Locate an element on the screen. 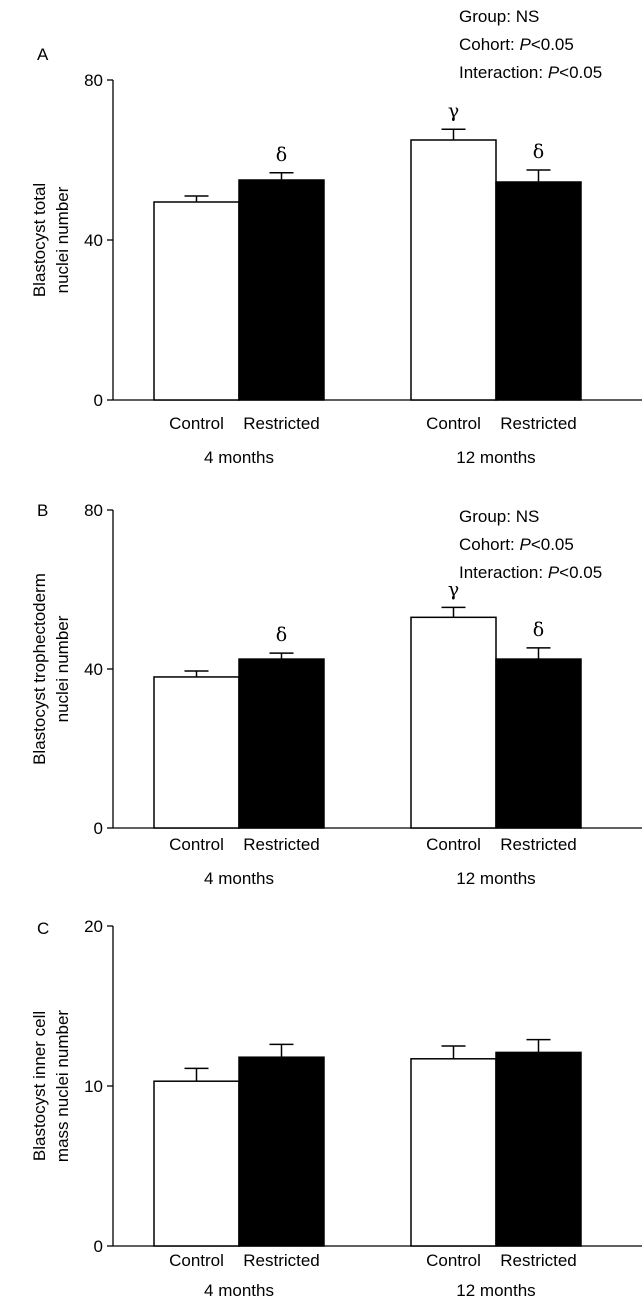  panel-letter: C is located at coordinates (43, 928).